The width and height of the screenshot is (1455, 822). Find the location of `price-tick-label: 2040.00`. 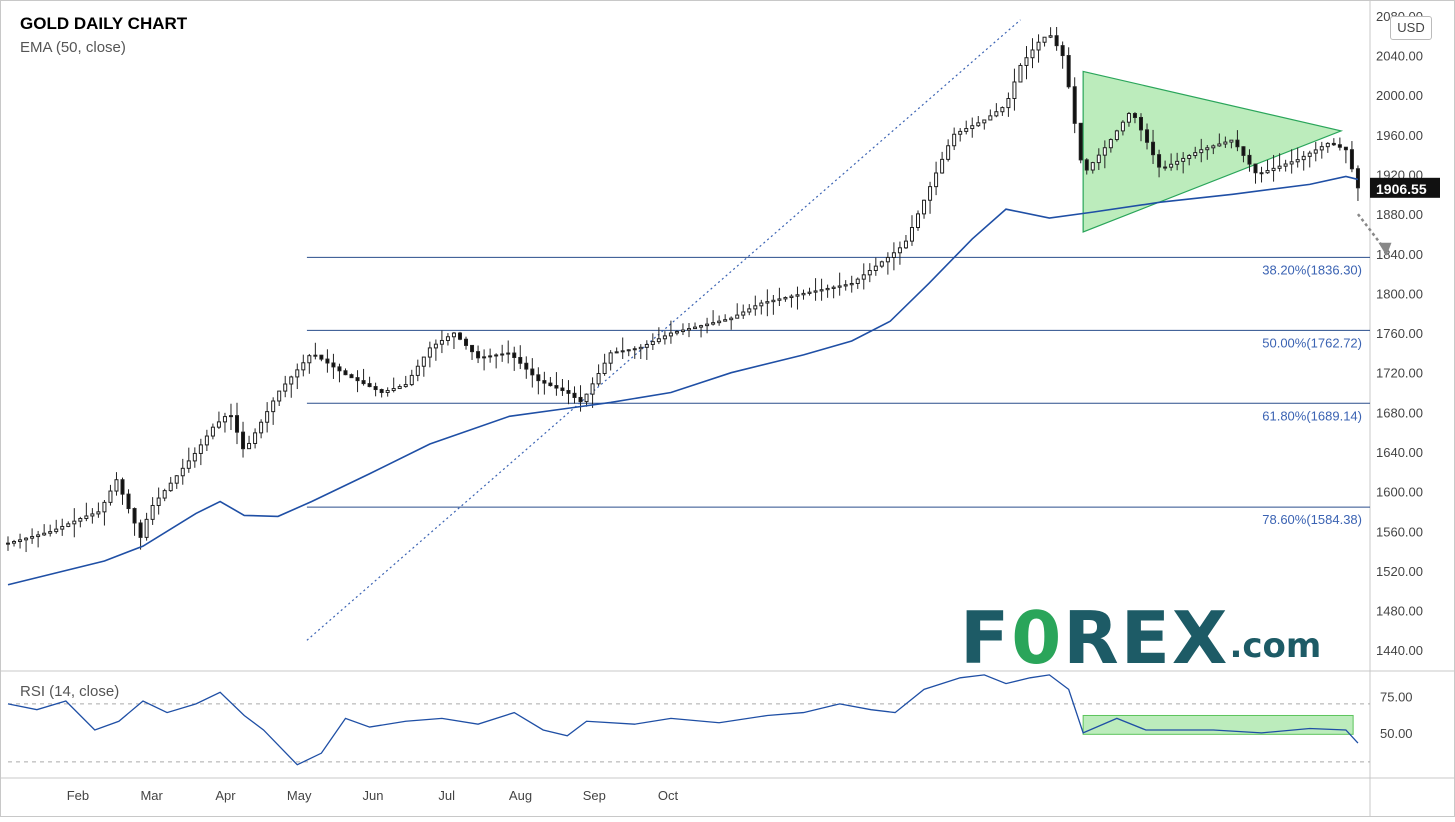

price-tick-label: 2040.00 is located at coordinates (1399, 56).